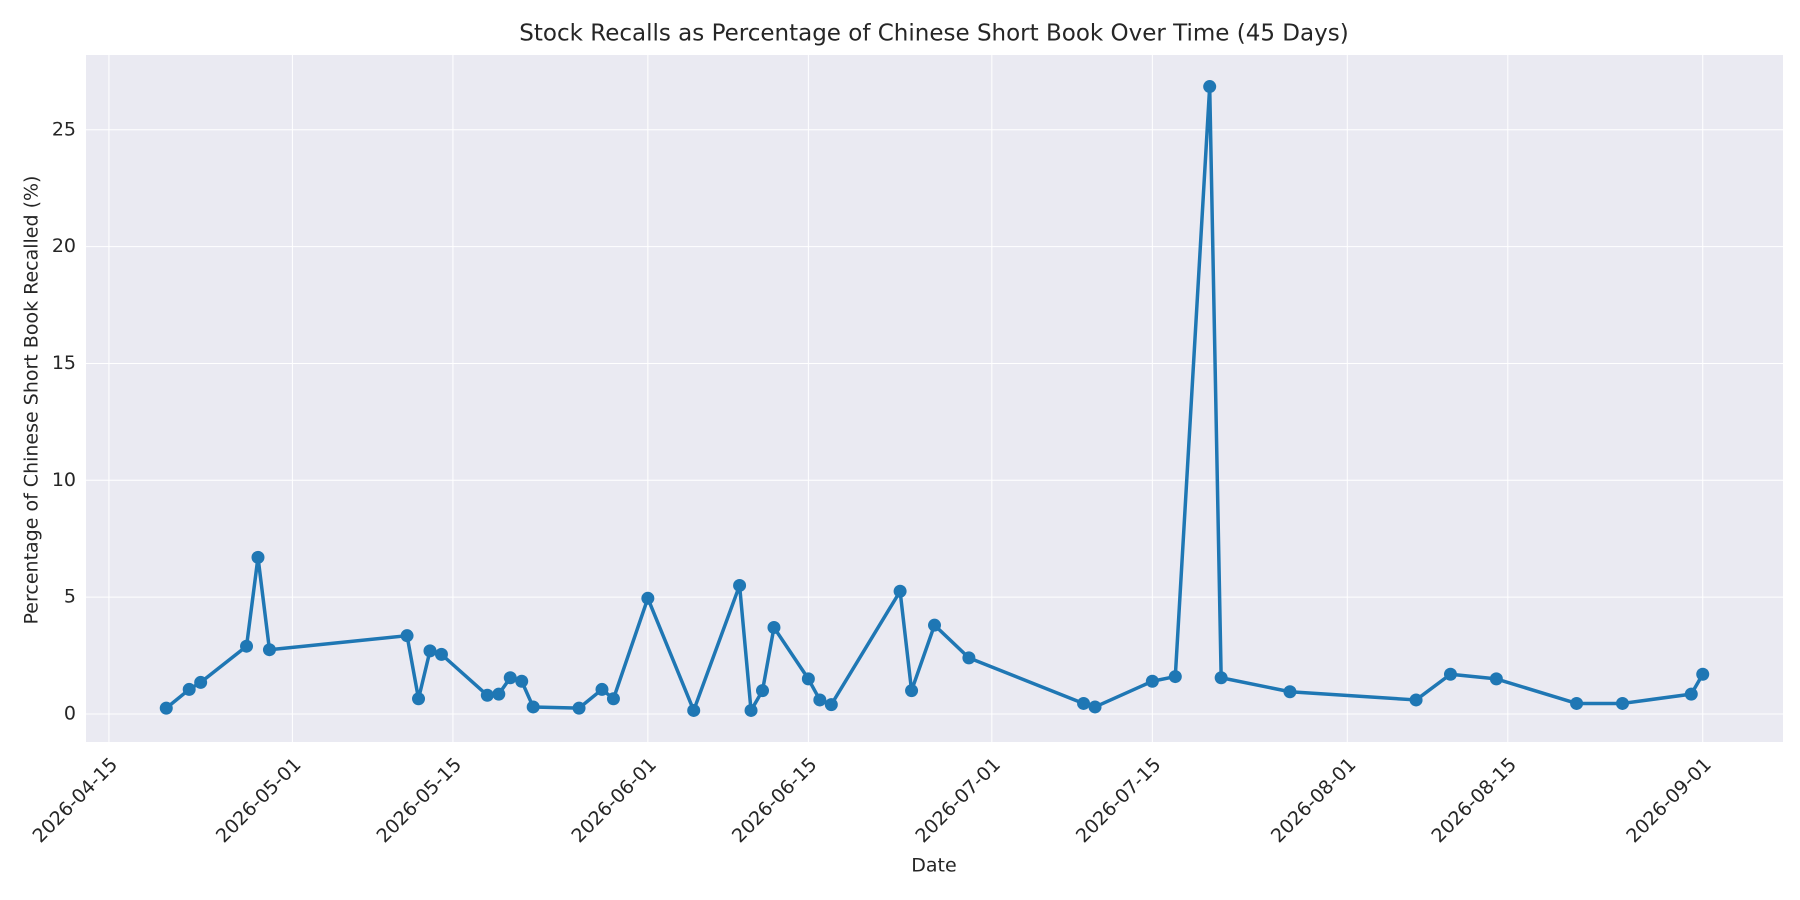 This screenshot has width=1800, height=900. What do you see at coordinates (259, 801) in the screenshot?
I see `x-tick-label: 2026-05-01` at bounding box center [259, 801].